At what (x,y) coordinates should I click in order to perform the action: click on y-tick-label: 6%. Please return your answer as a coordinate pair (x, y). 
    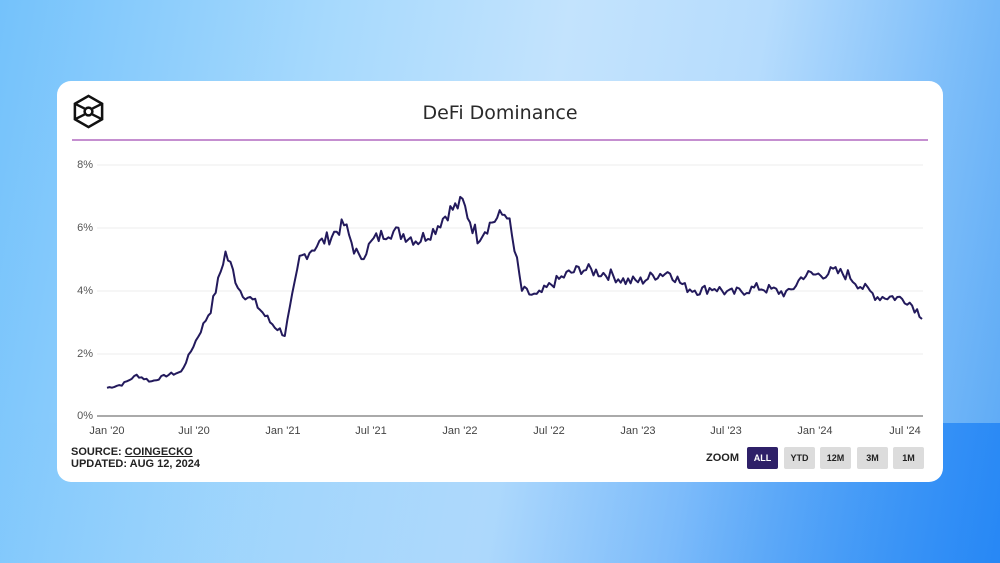
    Looking at the image, I should click on (85, 228).